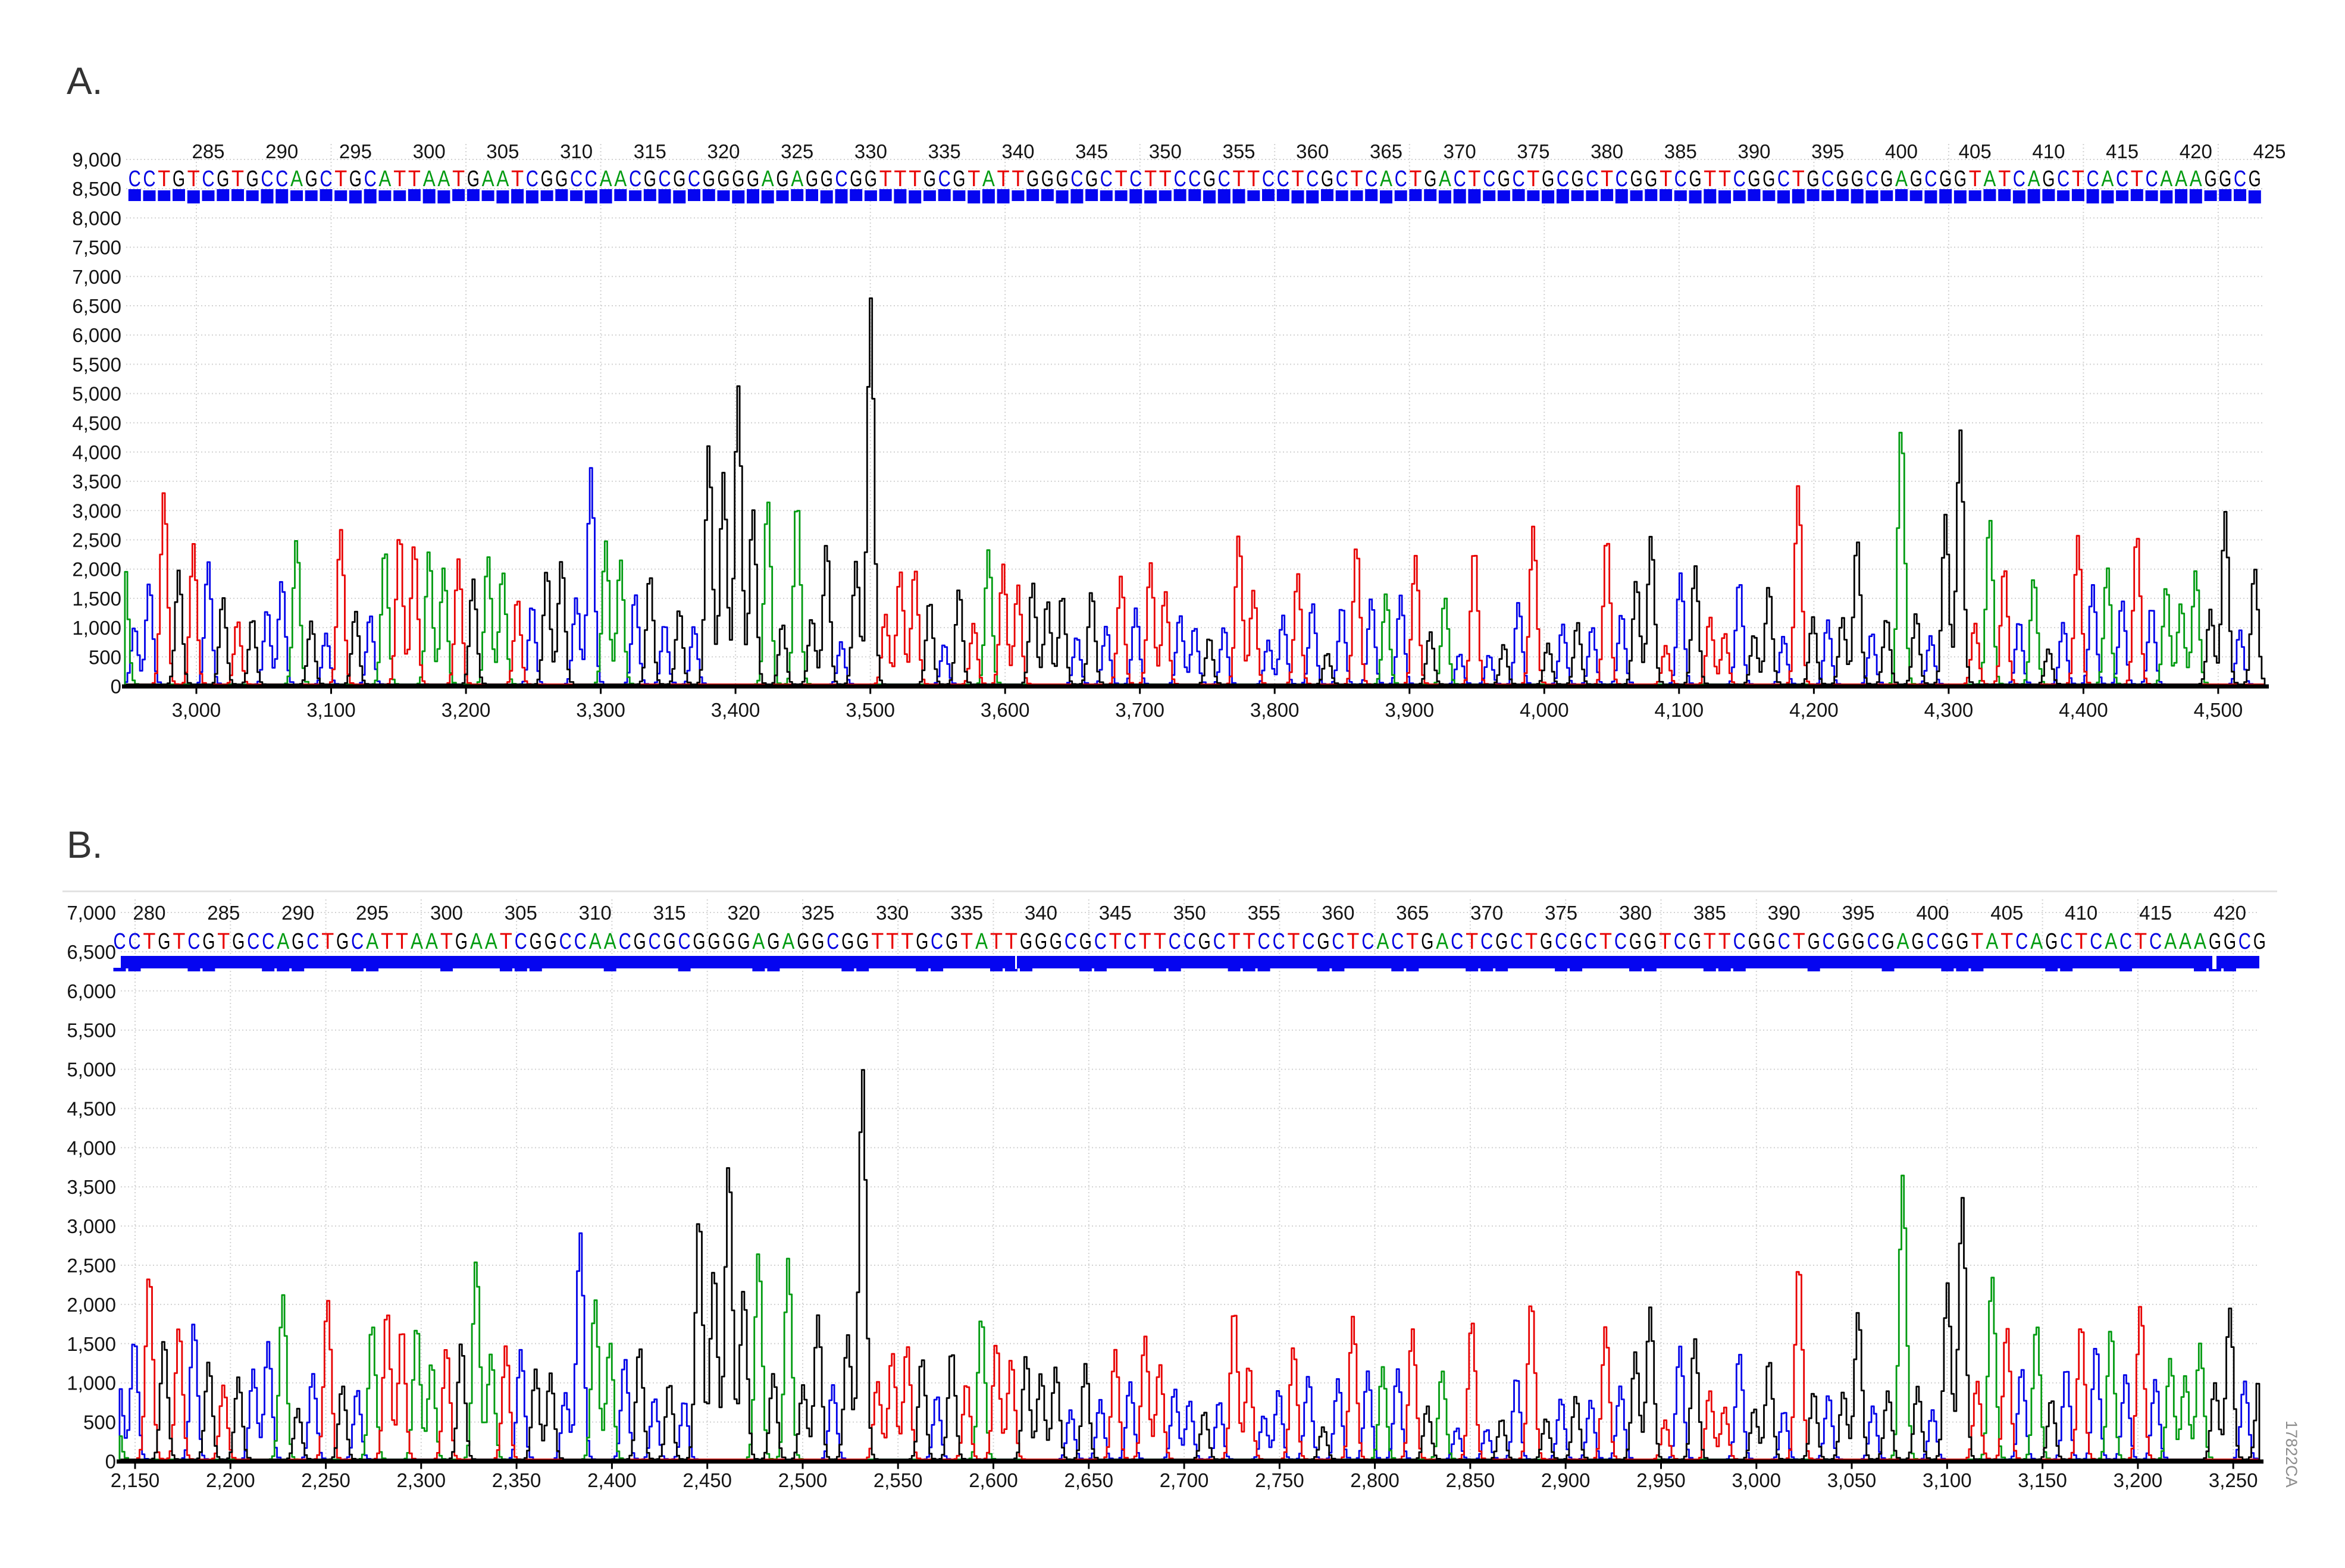 Image resolution: width=2345 pixels, height=1568 pixels. I want to click on svg-text: 380, so click(1635, 913).